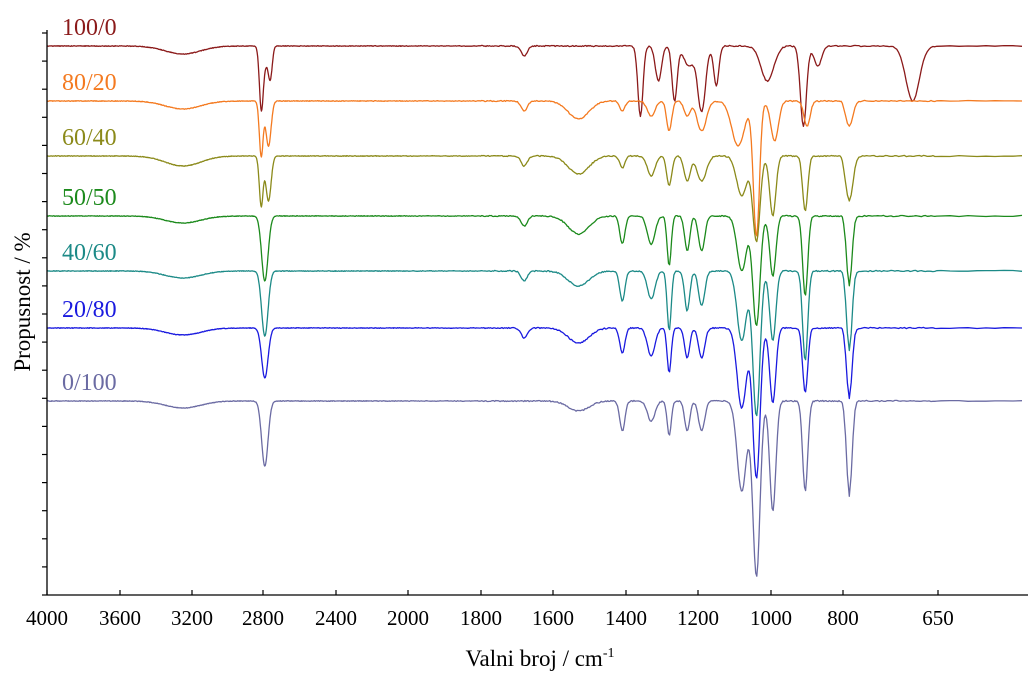 This screenshot has width=1034, height=684. I want to click on series-label: 40/60, so click(89, 253).